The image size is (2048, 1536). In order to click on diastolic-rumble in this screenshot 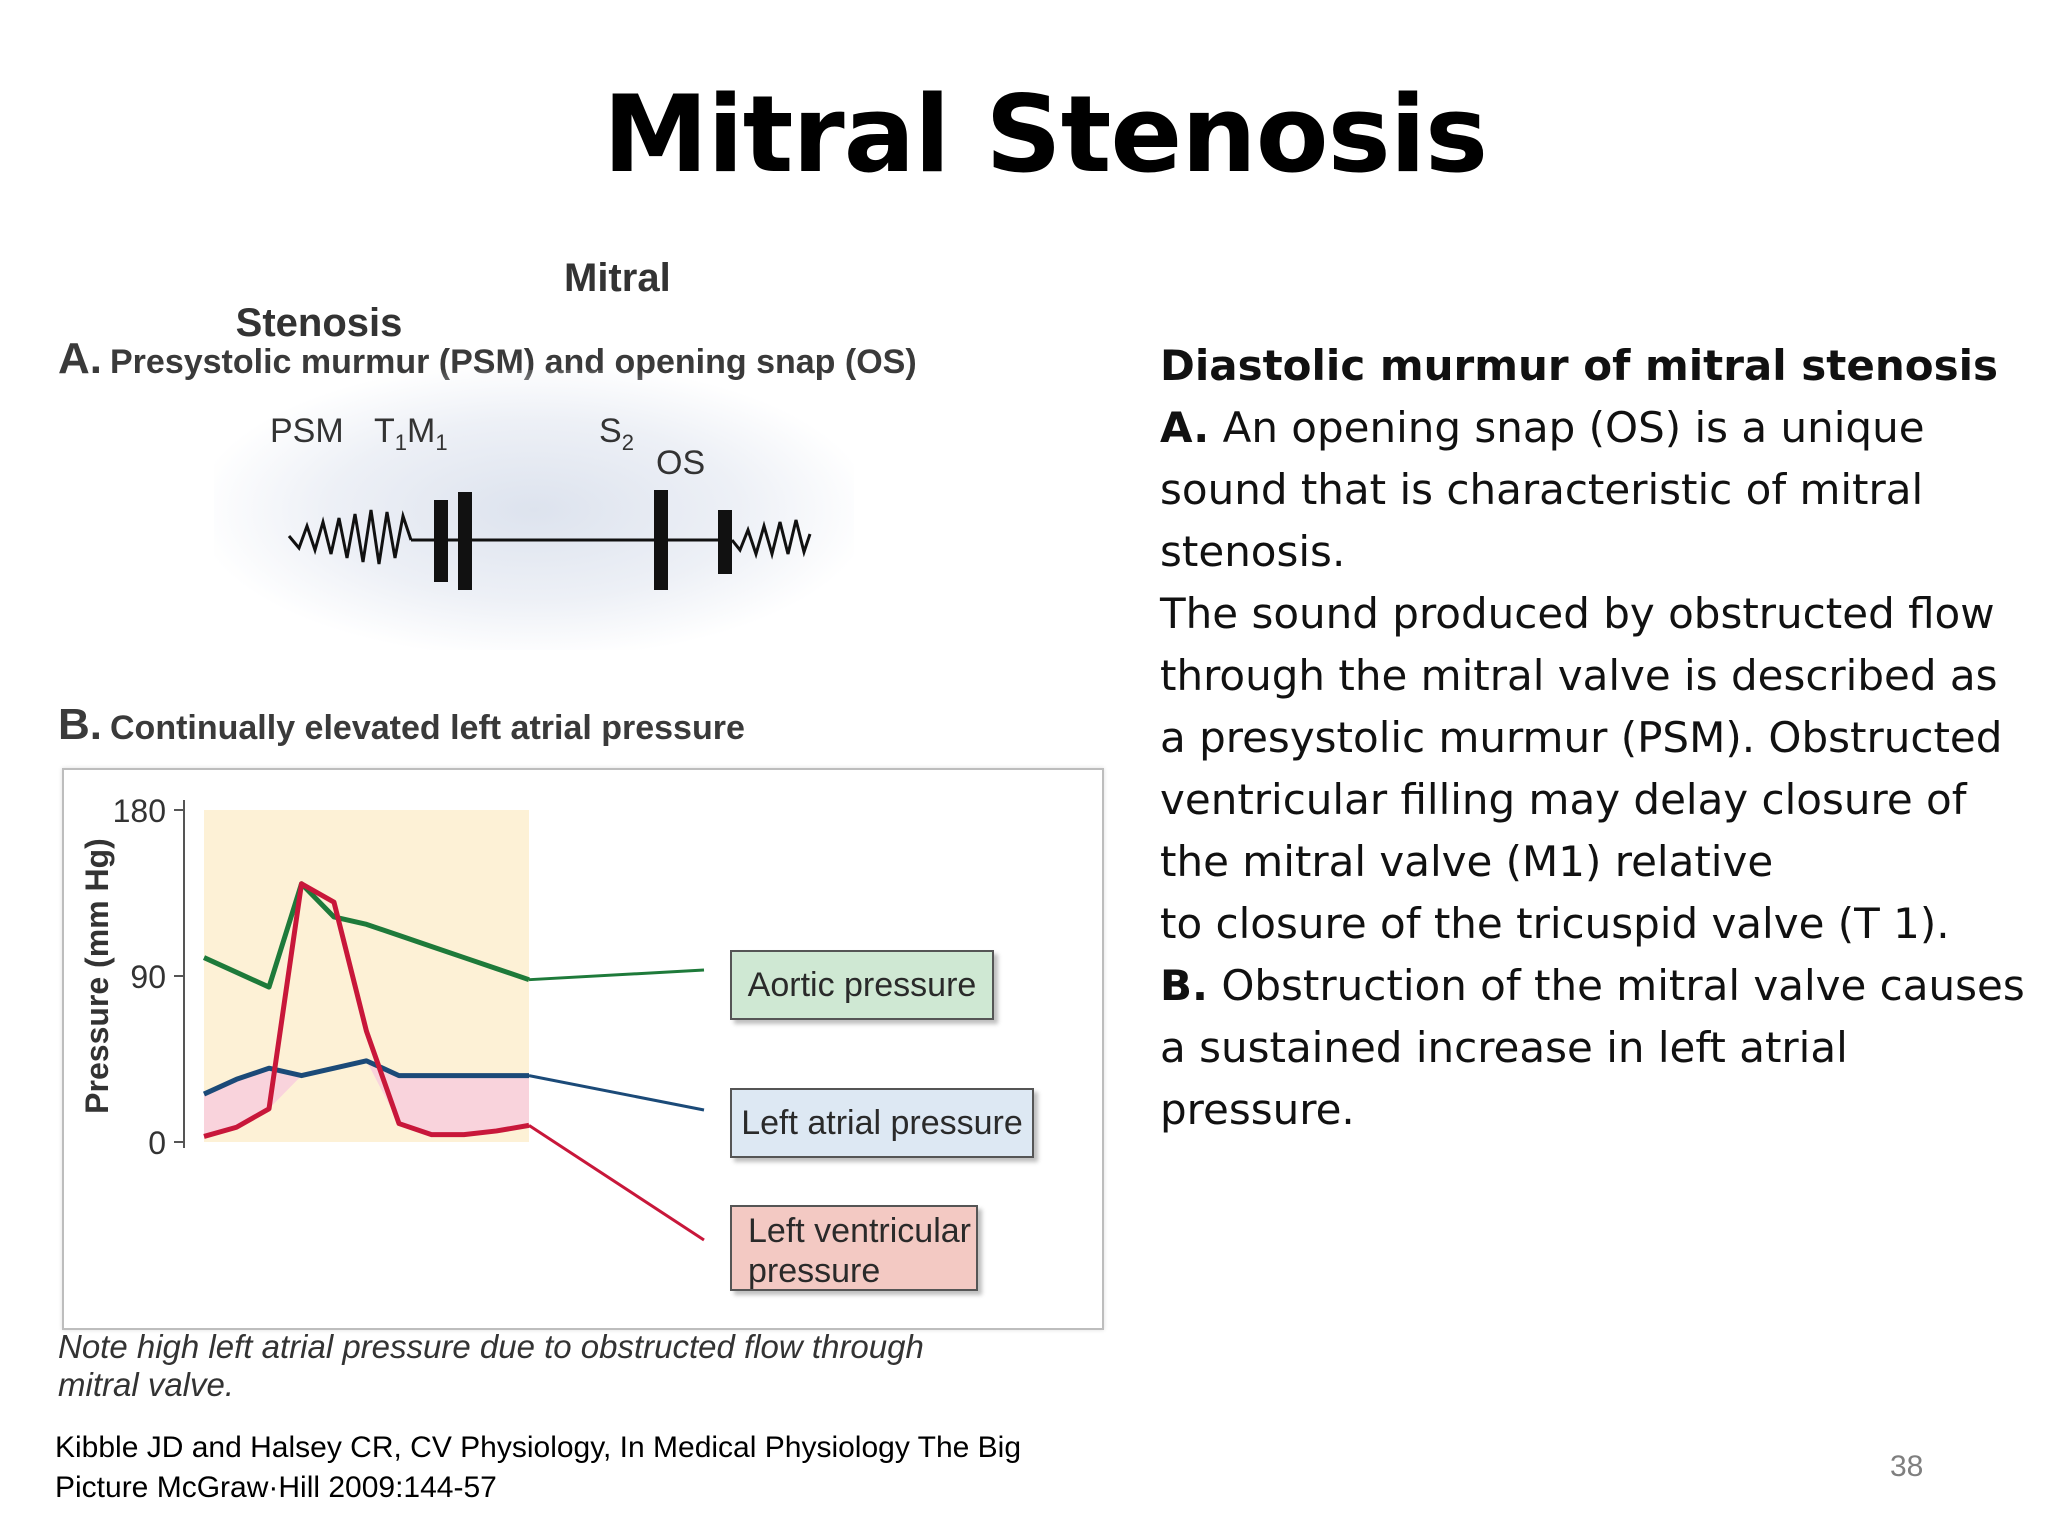, I will do `click(771, 539)`.